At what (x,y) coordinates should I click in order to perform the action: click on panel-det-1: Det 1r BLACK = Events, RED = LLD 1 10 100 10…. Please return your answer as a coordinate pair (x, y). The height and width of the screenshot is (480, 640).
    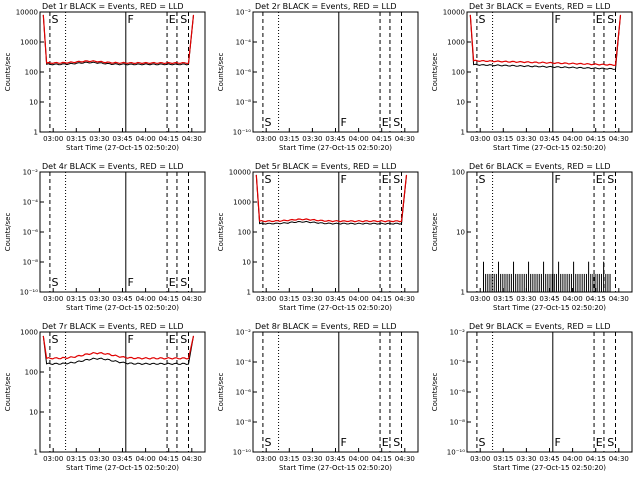
    Looking at the image, I should click on (105, 77).